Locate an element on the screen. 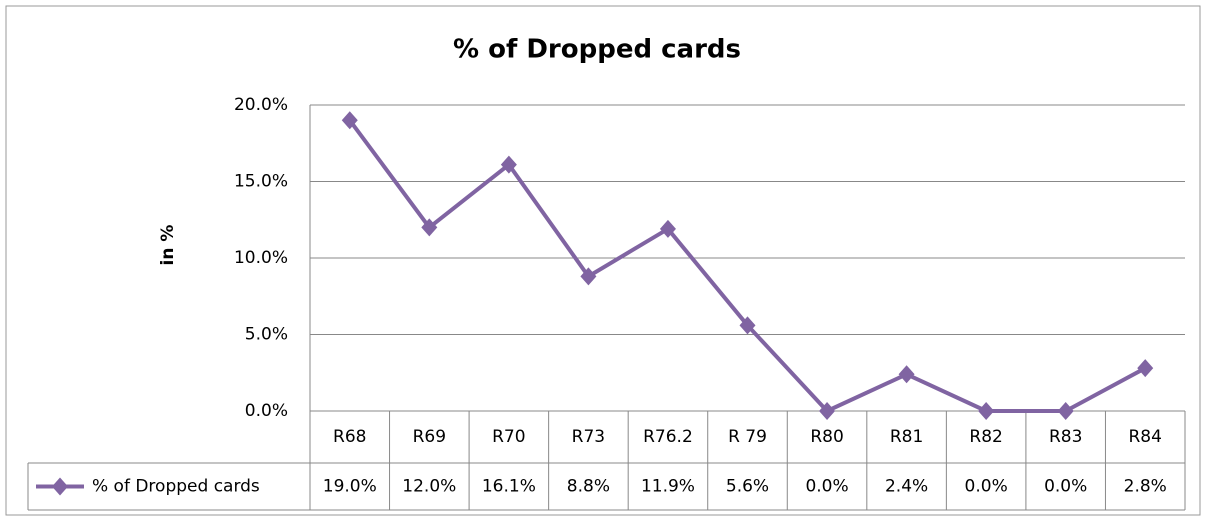 This screenshot has height=519, width=1206. y-tick-label: 15.0% is located at coordinates (261, 182).